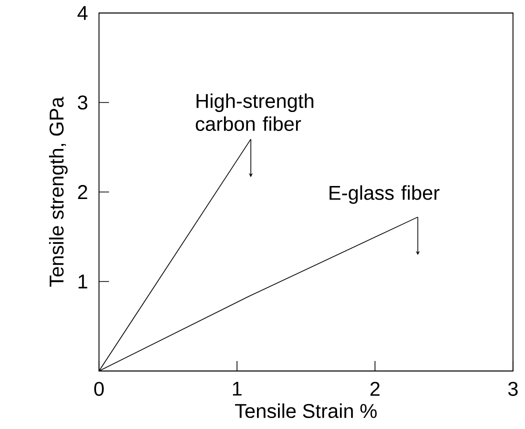  Describe the element at coordinates (99, 389) in the screenshot. I see `x-tick-label: 0` at that location.